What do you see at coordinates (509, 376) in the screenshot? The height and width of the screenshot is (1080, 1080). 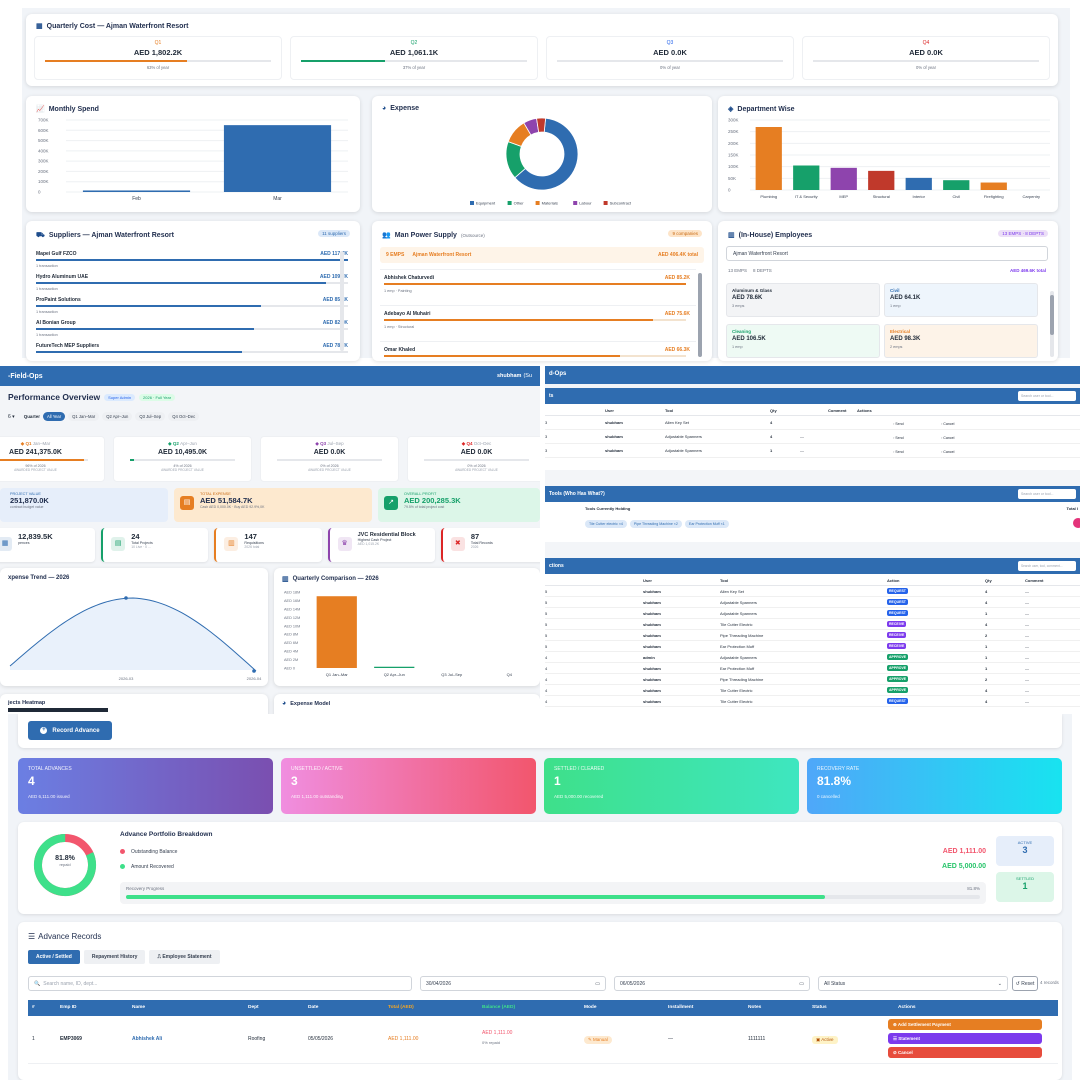 I see `user-name: shubham` at bounding box center [509, 376].